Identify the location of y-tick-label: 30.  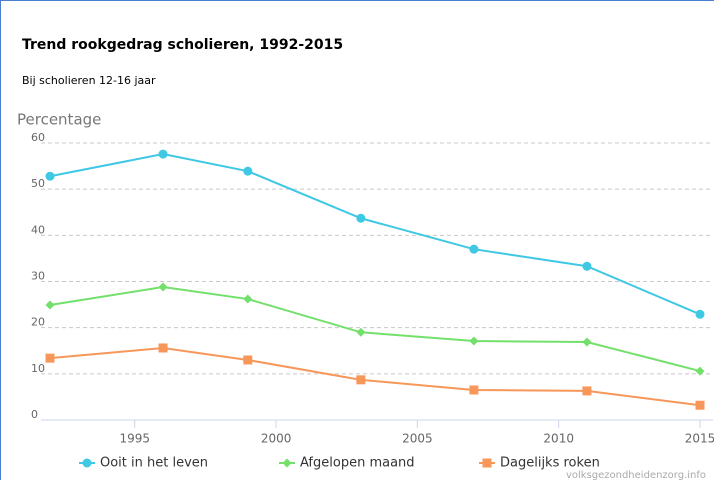
(38, 276).